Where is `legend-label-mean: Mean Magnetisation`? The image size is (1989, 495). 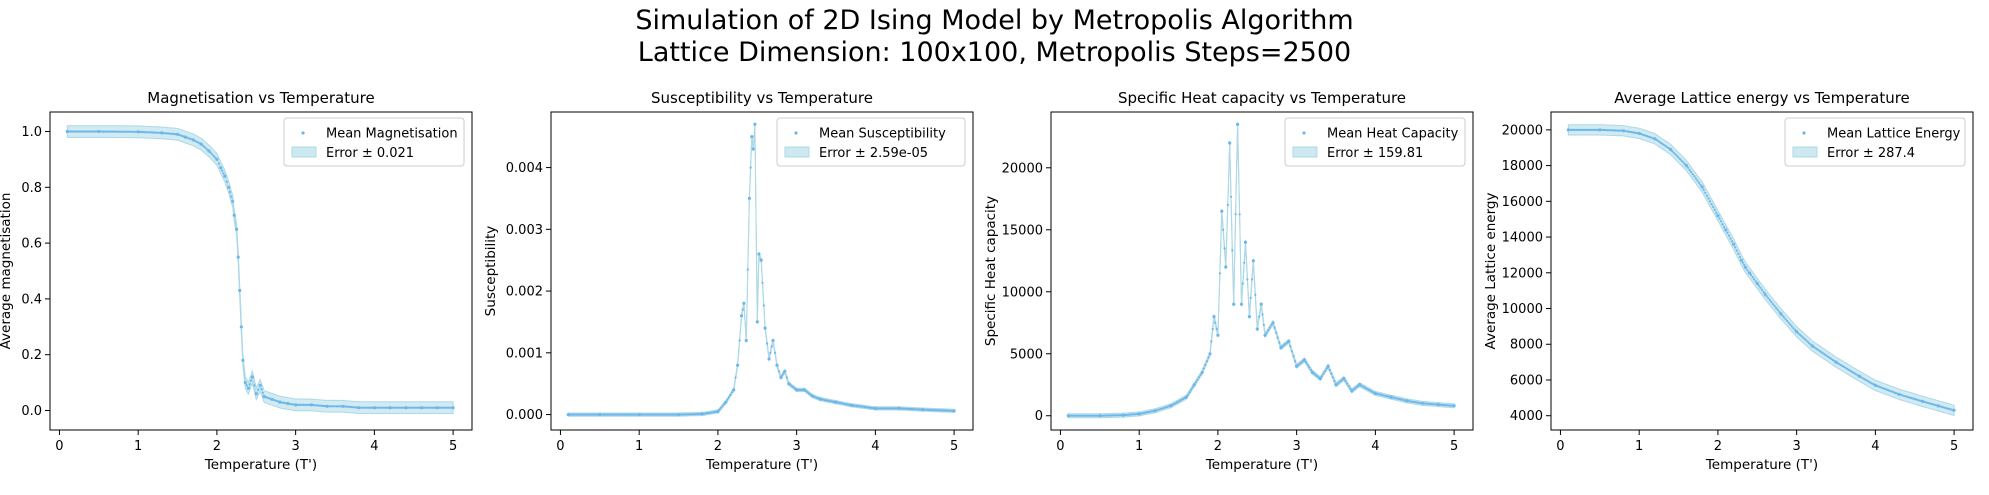
legend-label-mean: Mean Magnetisation is located at coordinates (392, 134).